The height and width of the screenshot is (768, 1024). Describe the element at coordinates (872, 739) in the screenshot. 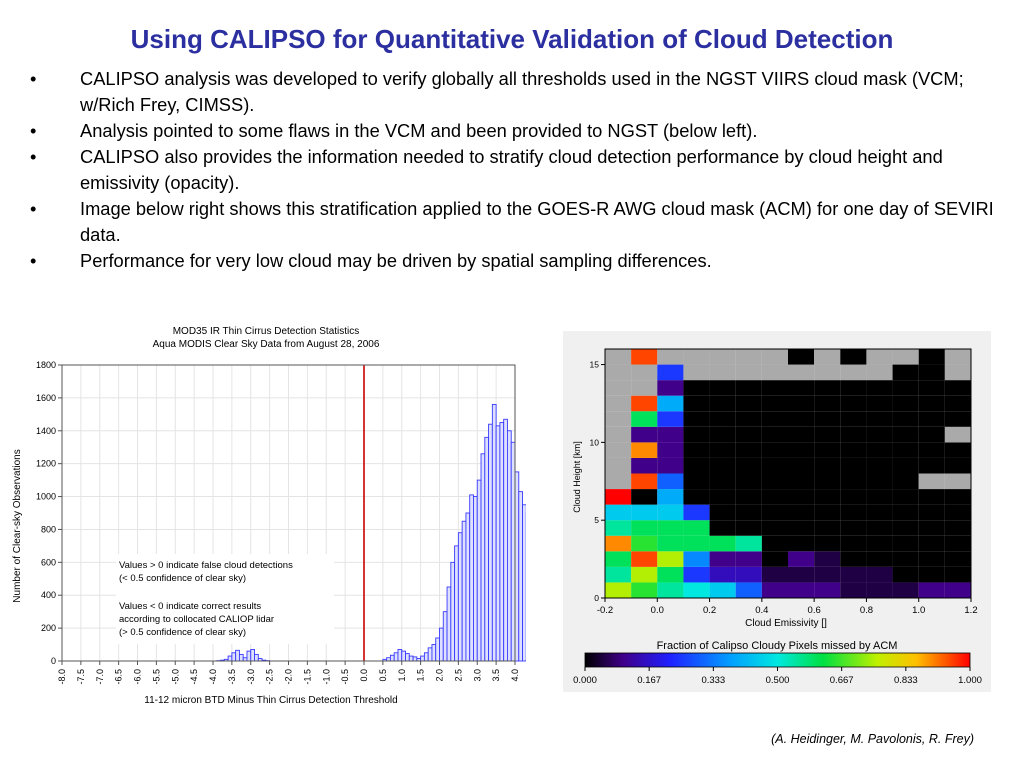

I see `credit-text: (A. Heidinger, M. Pavolonis, R. Frey)` at that location.